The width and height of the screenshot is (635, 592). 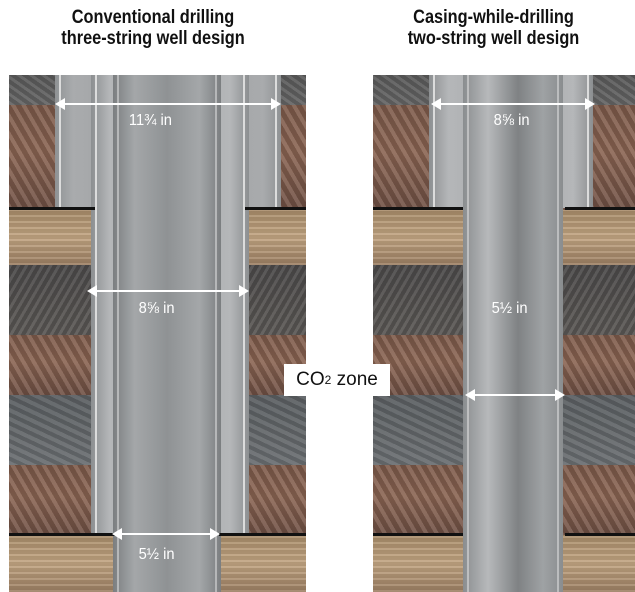 I want to click on intermediate-diameter-arrow, so click(x=168, y=291).